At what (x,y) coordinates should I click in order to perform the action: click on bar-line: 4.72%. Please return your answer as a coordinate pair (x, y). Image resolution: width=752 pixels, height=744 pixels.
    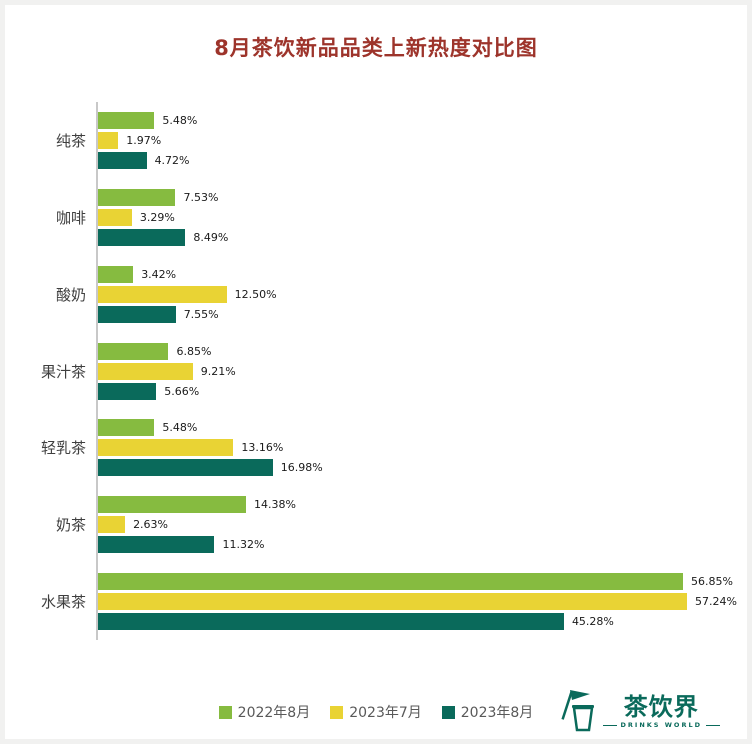
    Looking at the image, I should click on (417, 160).